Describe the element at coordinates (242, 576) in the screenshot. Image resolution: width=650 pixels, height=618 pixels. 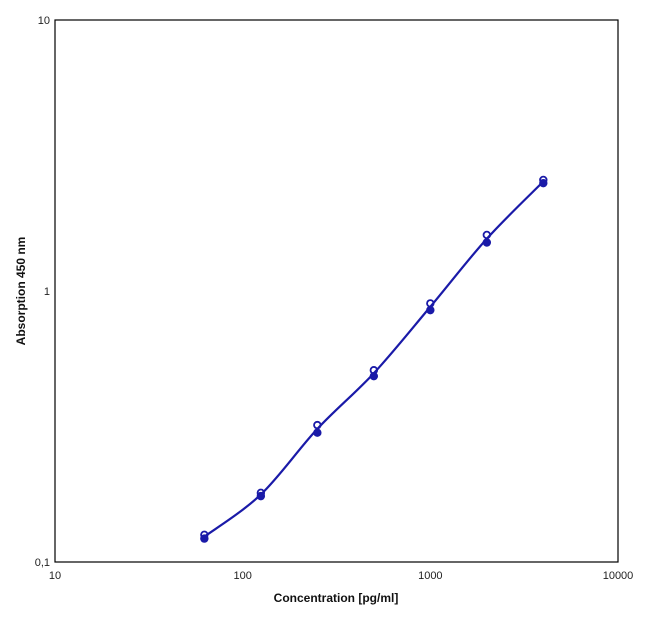
I see `x-tick-label: 100` at that location.